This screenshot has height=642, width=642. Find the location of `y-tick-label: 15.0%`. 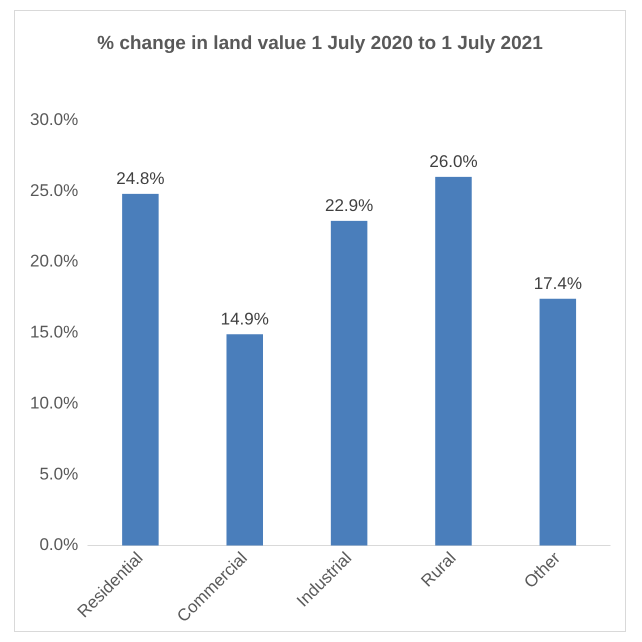

y-tick-label: 15.0% is located at coordinates (54, 332).